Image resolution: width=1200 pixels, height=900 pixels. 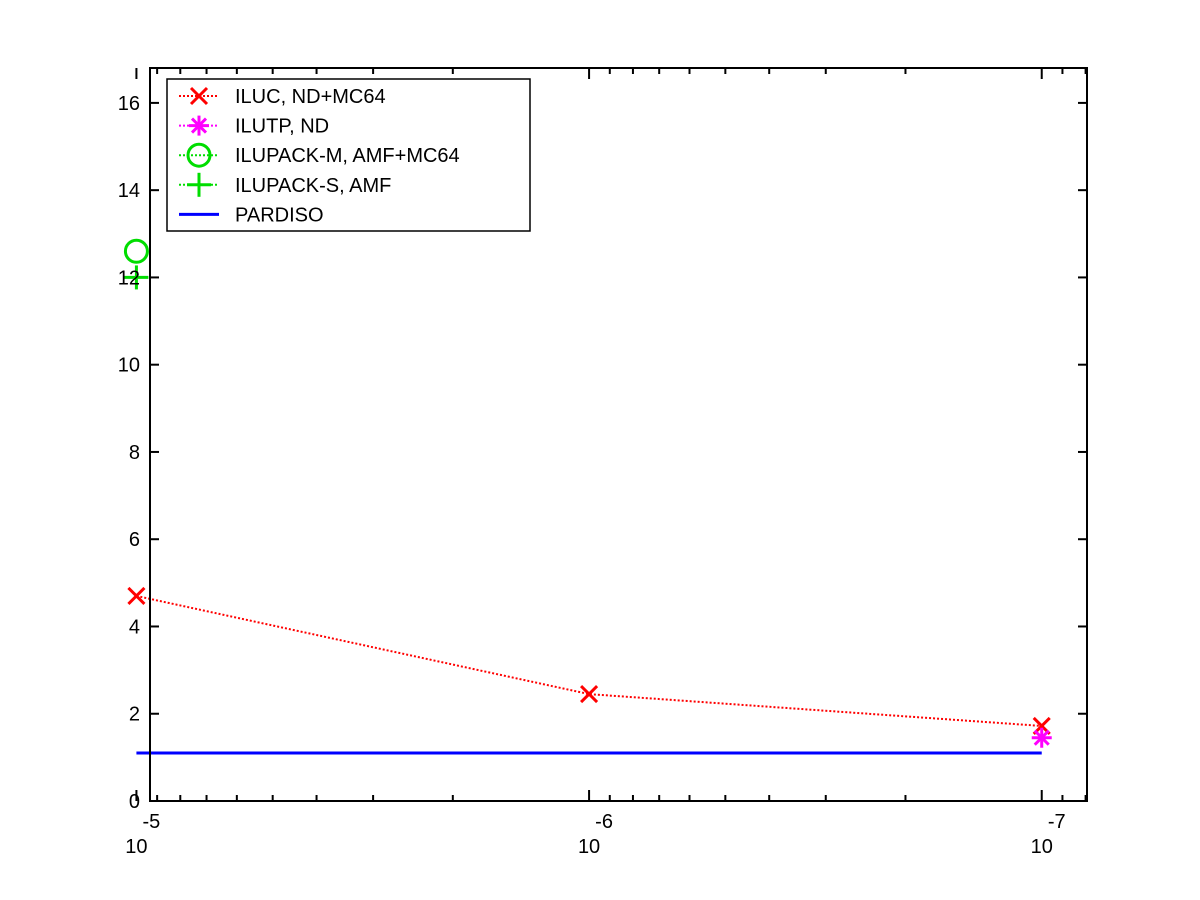 I want to click on y-tick-label: 12, so click(x=129, y=278).